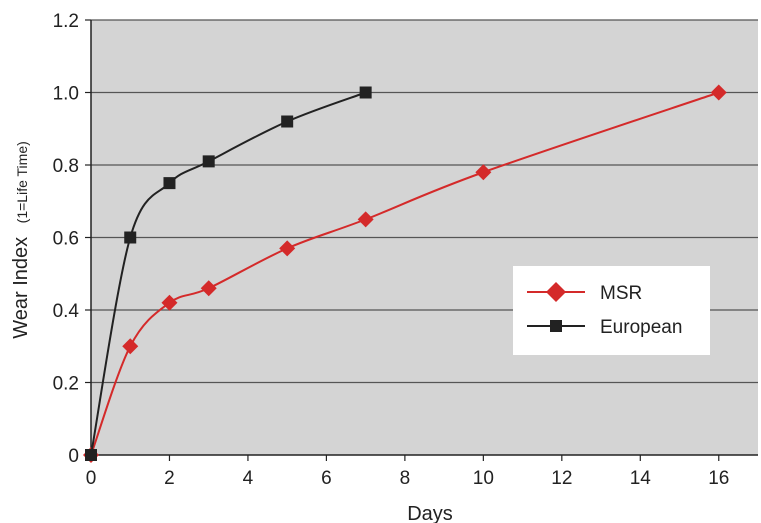 Image resolution: width=761 pixels, height=523 pixels. What do you see at coordinates (66, 94) in the screenshot?
I see `y-tick-label-5: 1.0` at bounding box center [66, 94].